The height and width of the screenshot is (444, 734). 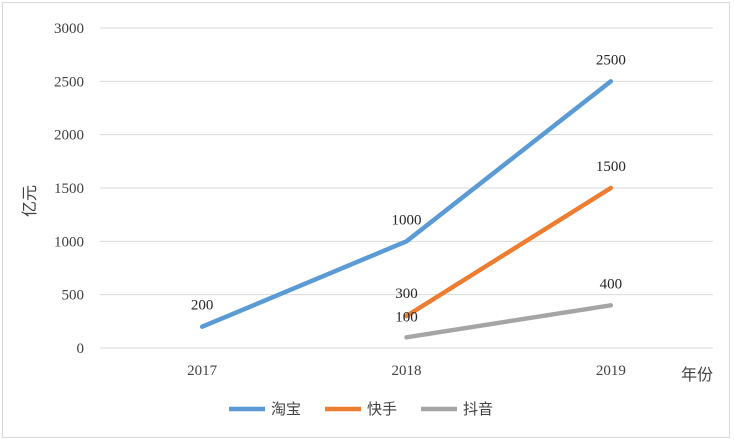 What do you see at coordinates (382, 409) in the screenshot?
I see `legend-label: 快手` at bounding box center [382, 409].